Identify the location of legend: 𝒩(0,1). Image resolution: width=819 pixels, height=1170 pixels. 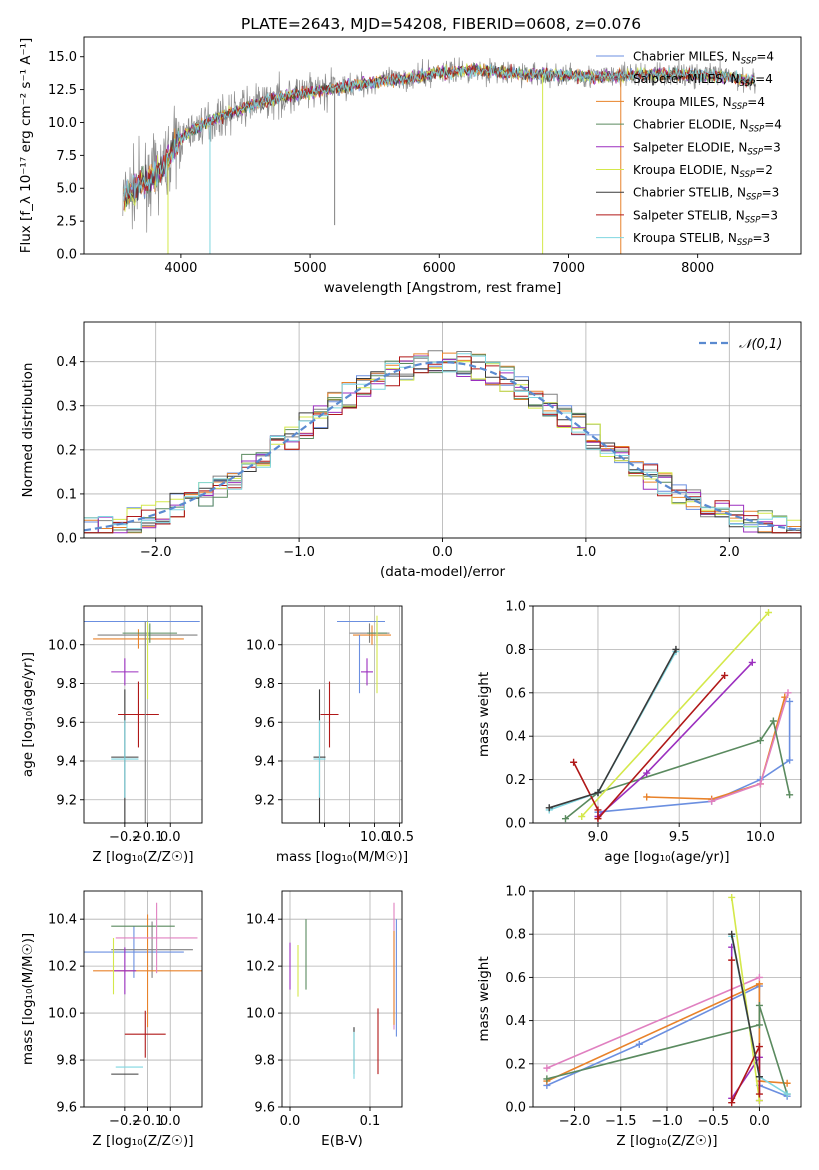
(740, 344).